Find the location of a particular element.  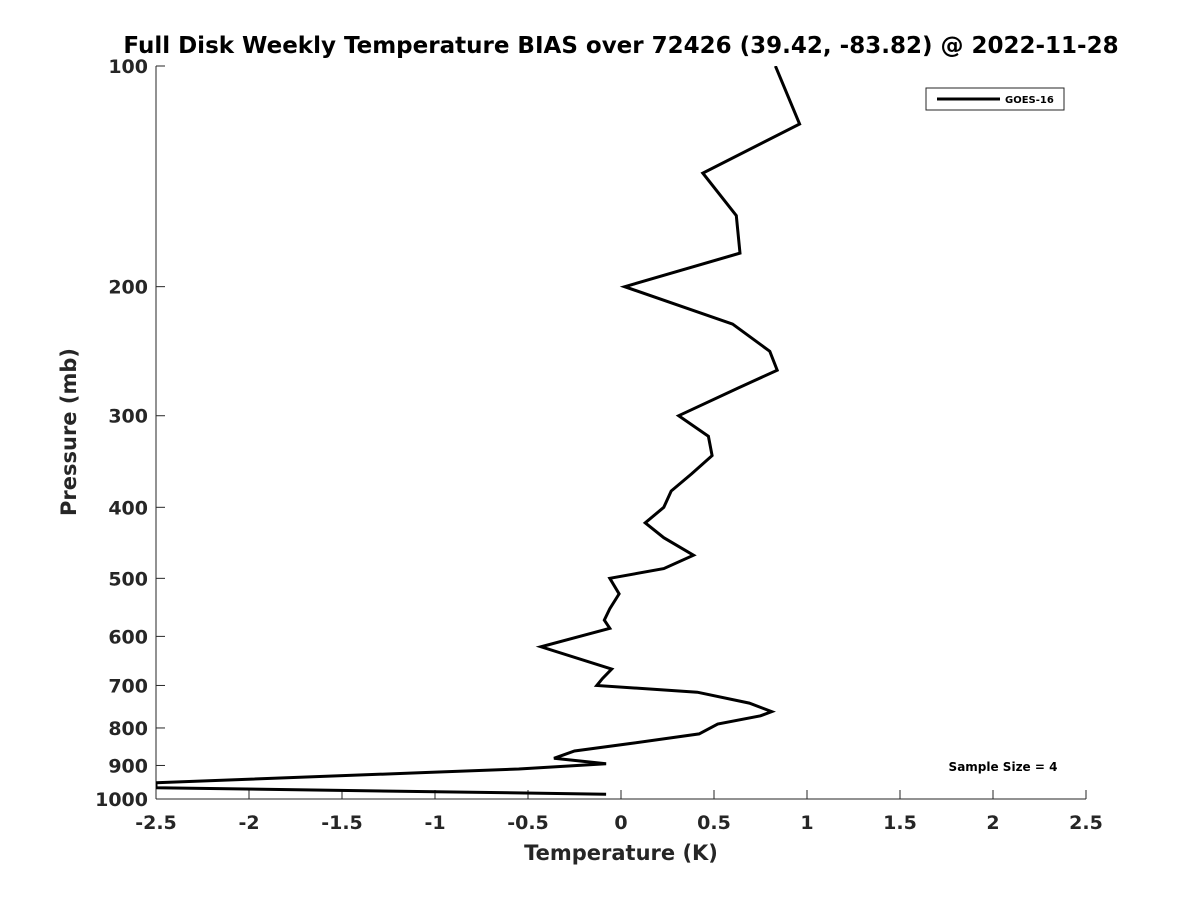

legend: GOES-16 is located at coordinates (995, 99).